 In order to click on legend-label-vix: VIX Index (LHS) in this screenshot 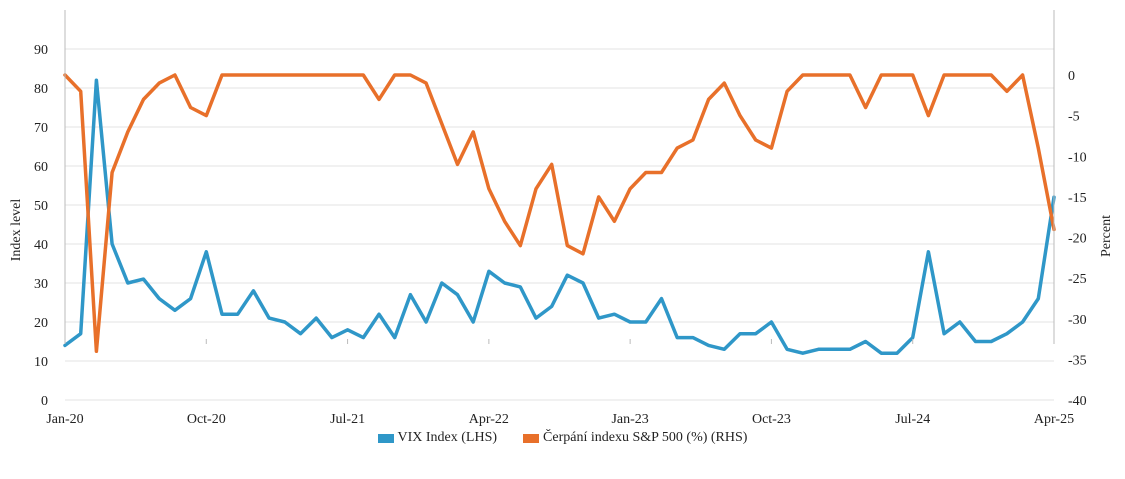, I will do `click(447, 437)`.